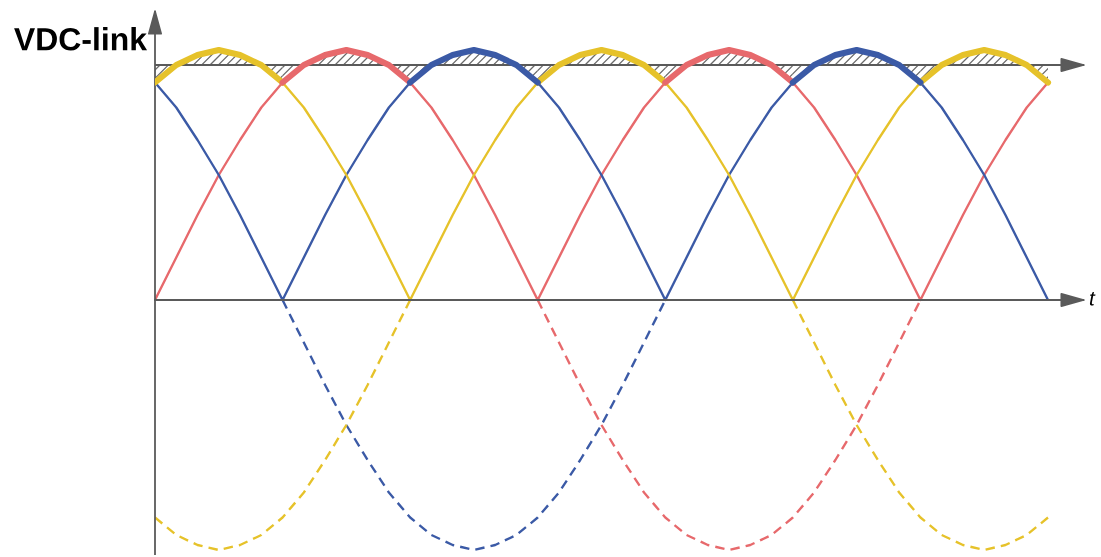  I want to click on y-axis-title: VDC-link, so click(81, 39).